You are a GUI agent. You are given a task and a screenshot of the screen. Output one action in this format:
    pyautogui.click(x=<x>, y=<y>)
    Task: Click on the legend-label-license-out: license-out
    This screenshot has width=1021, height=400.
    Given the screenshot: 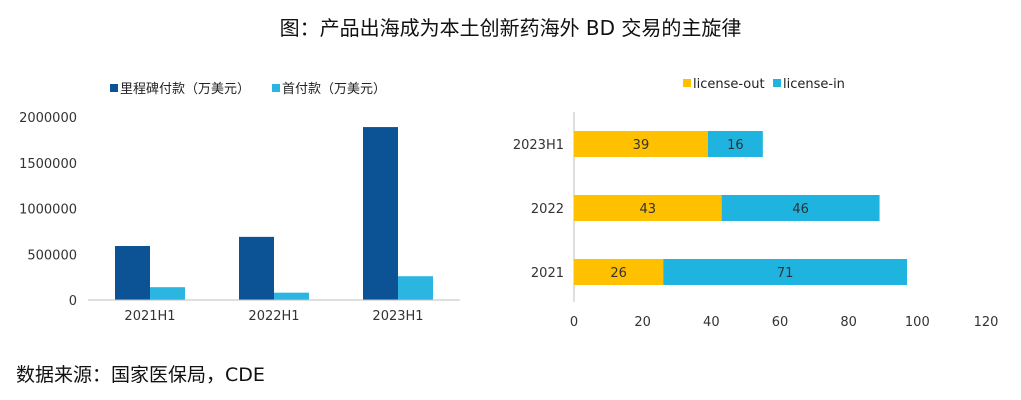 What is the action you would take?
    pyautogui.click(x=729, y=84)
    